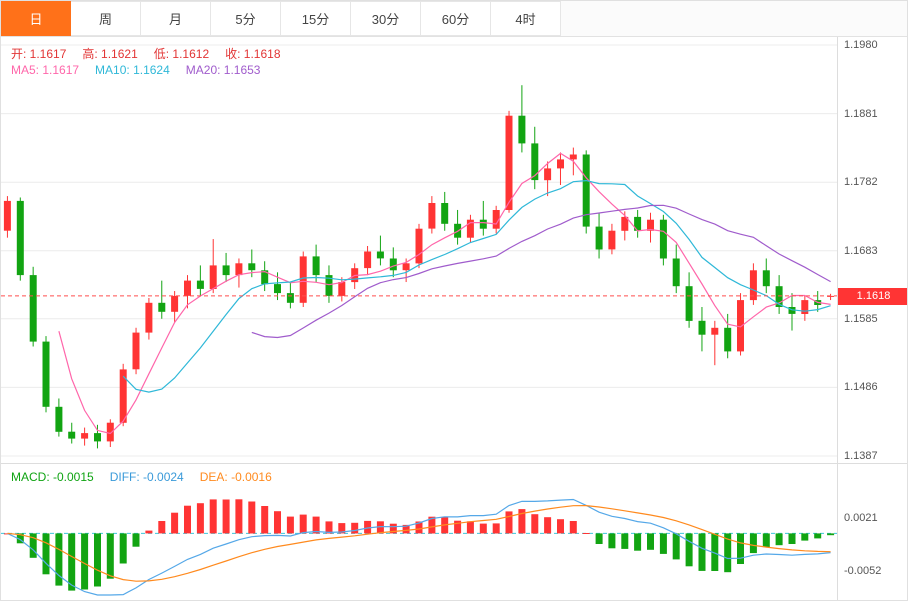 Image resolution: width=908 pixels, height=601 pixels. I want to click on tab-4时: 4时, so click(526, 18).